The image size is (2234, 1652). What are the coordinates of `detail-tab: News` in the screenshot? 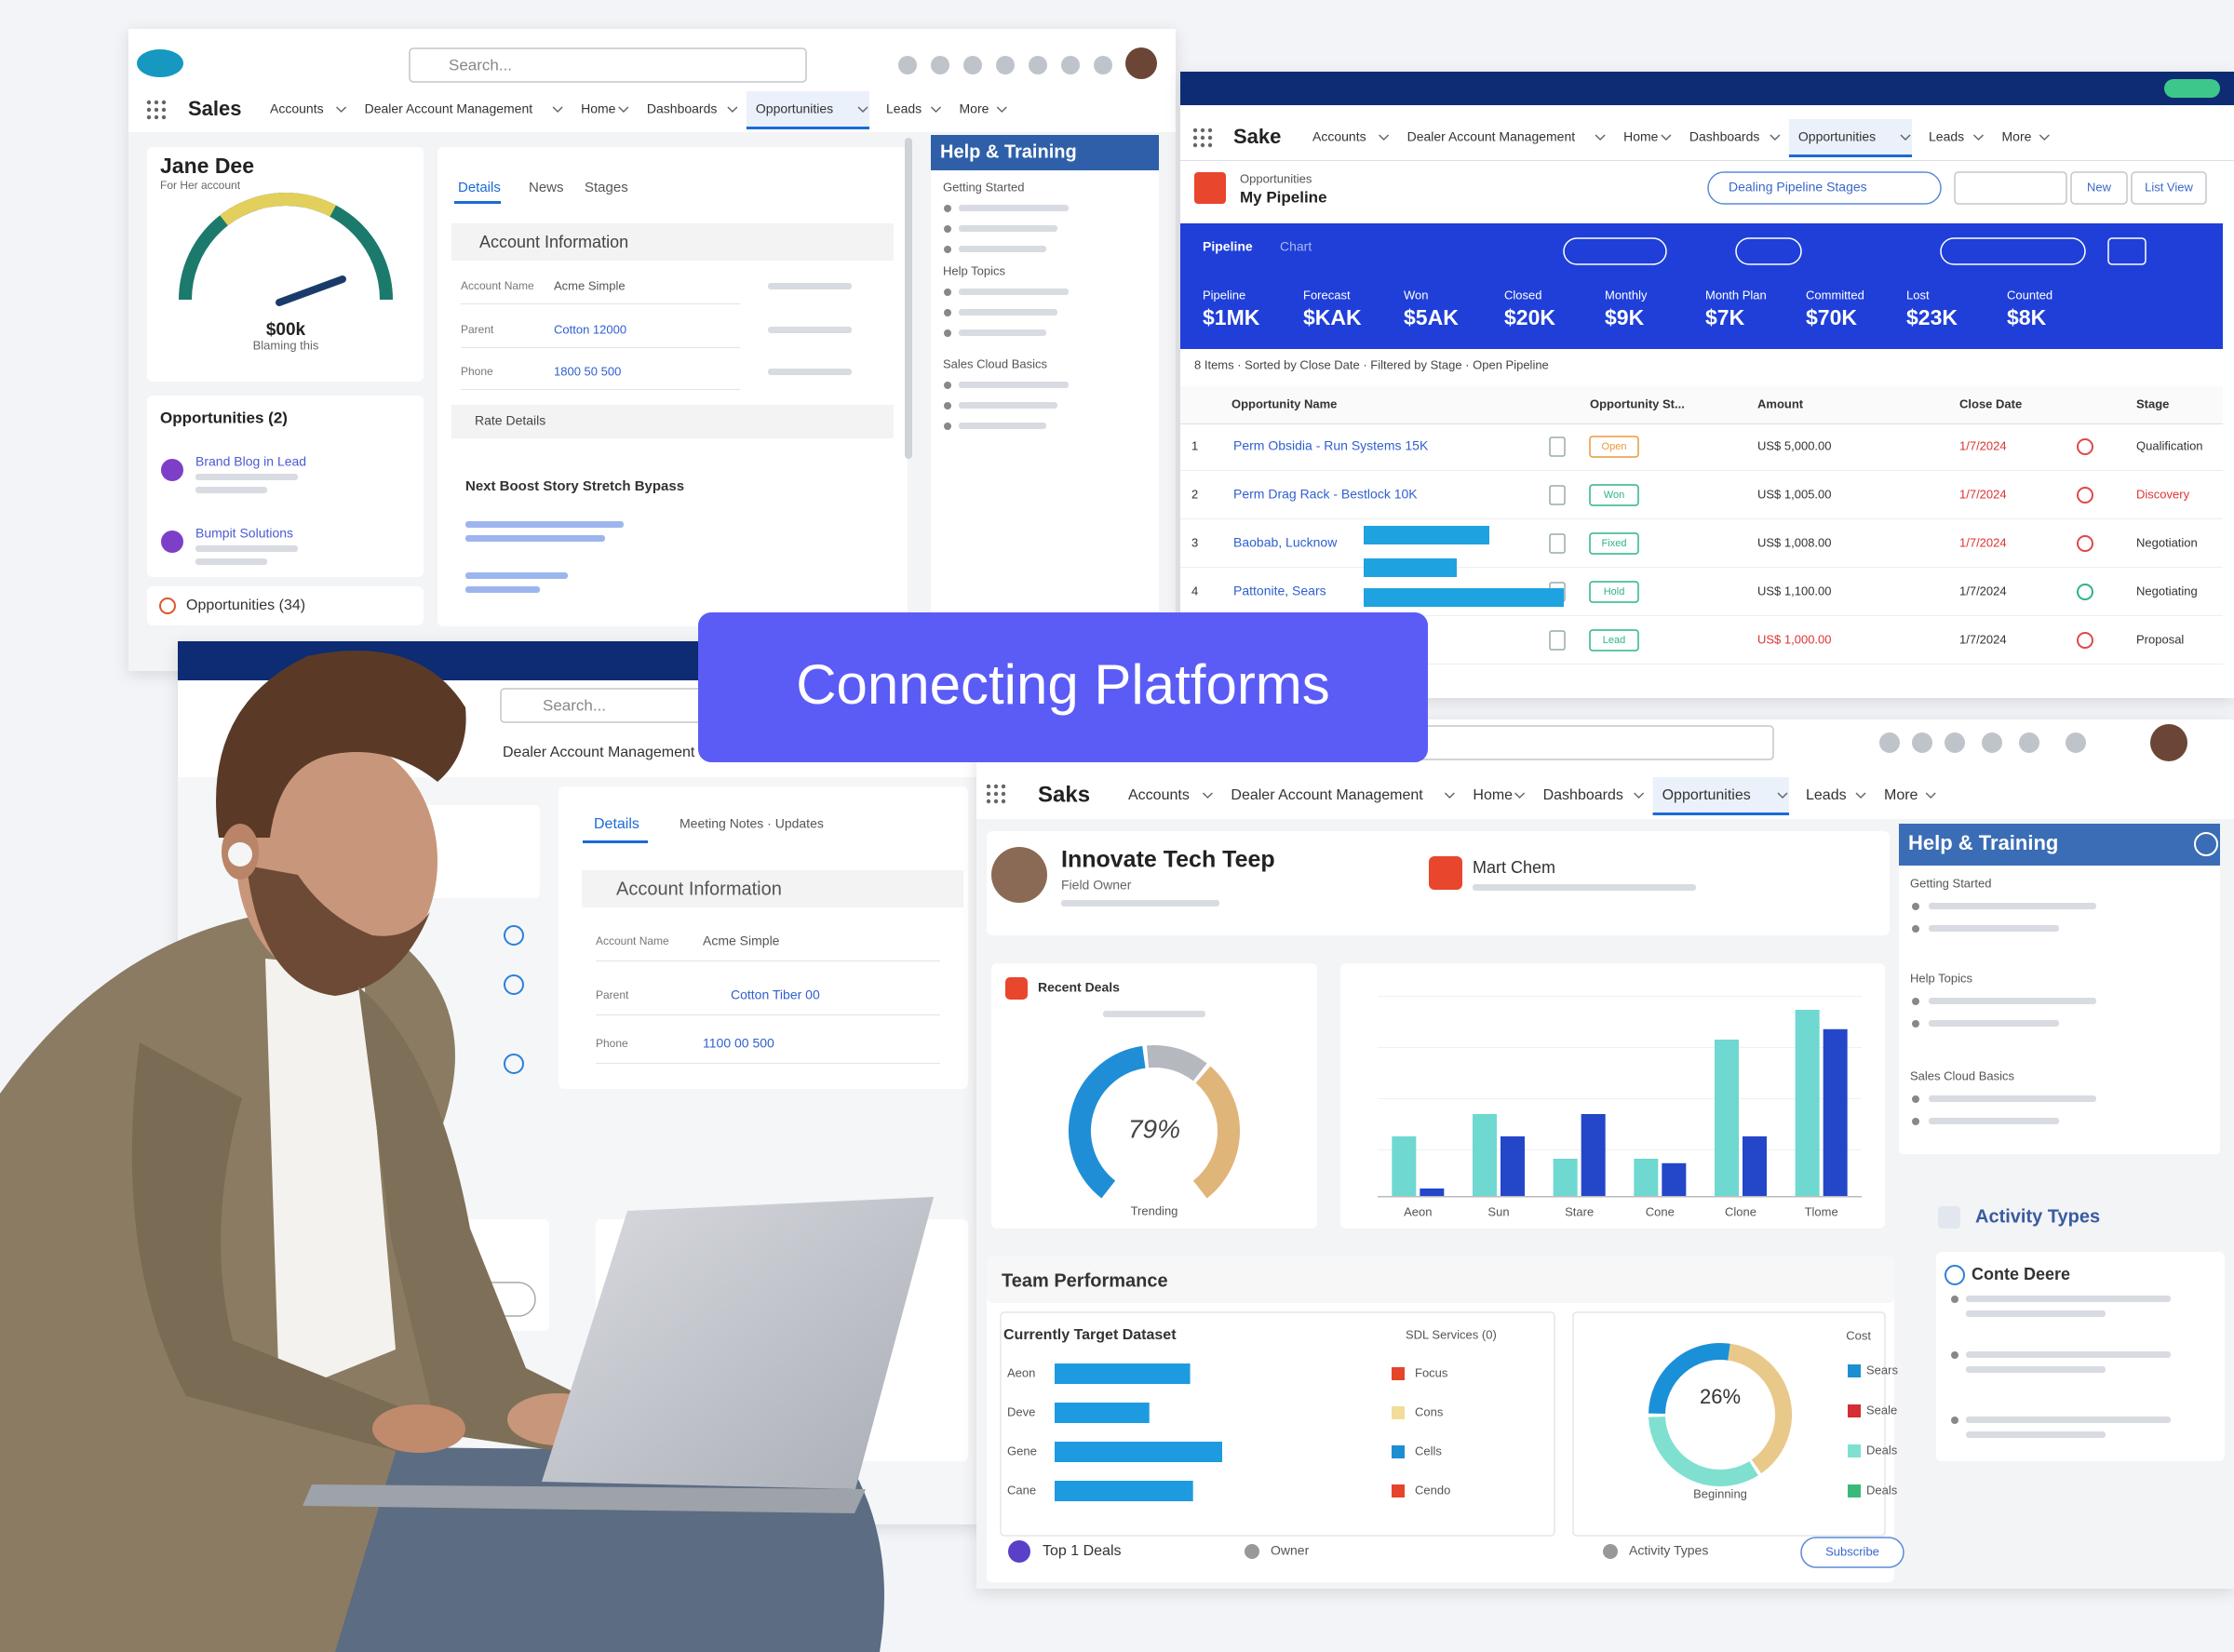 It's located at (546, 188).